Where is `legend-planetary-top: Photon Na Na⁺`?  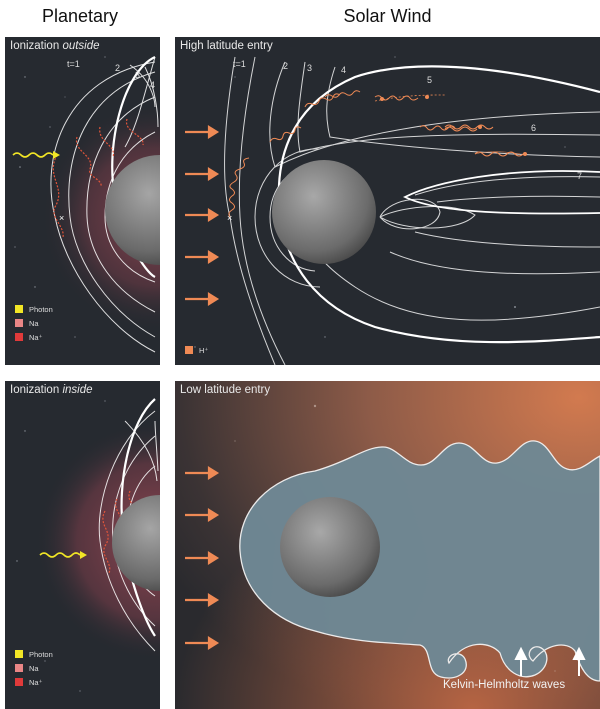 legend-planetary-top: Photon Na Na⁺ is located at coordinates (34, 323).